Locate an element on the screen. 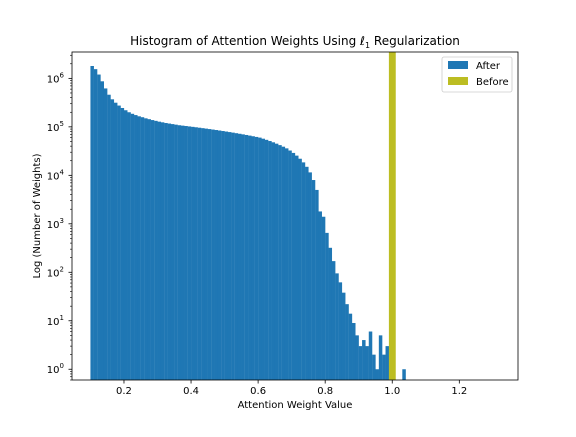  y-tick-label: 10⁴ is located at coordinates (56, 175).